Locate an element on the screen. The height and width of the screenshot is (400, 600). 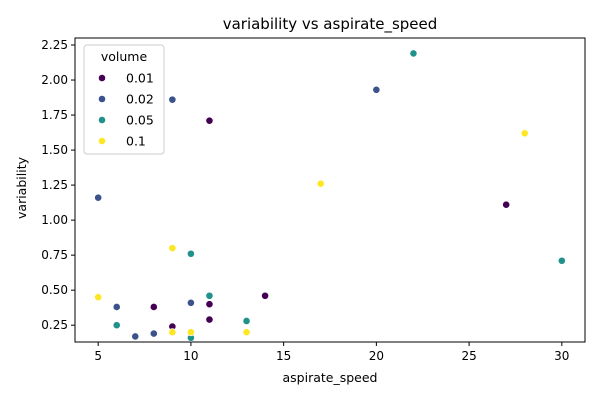
x-tick-label: 30 is located at coordinates (561, 356).